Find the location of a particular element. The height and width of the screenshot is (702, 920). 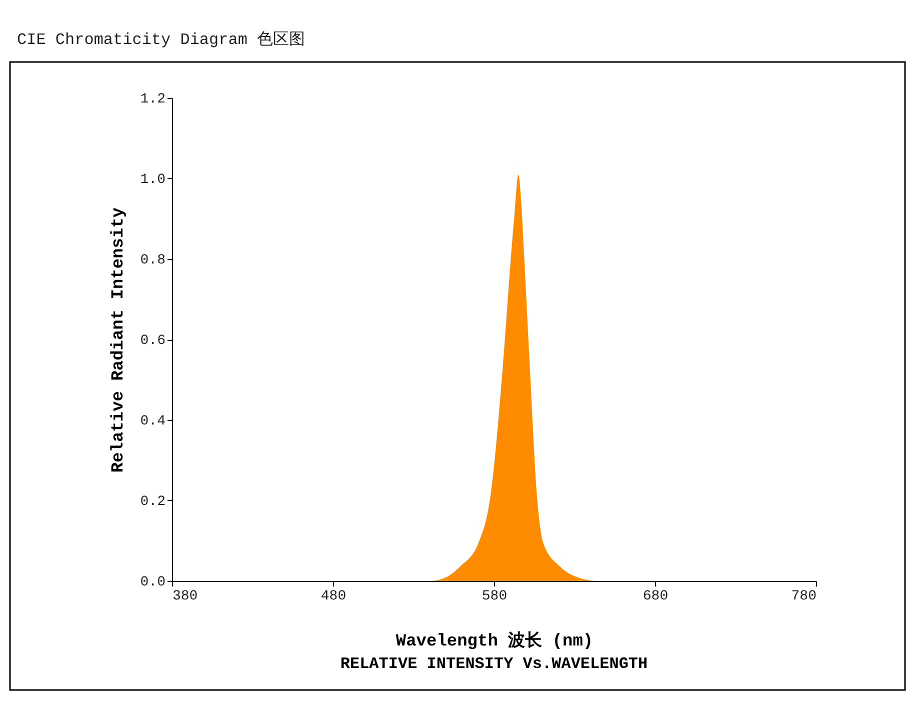

y-tick-label: 0.8 is located at coordinates (153, 260).